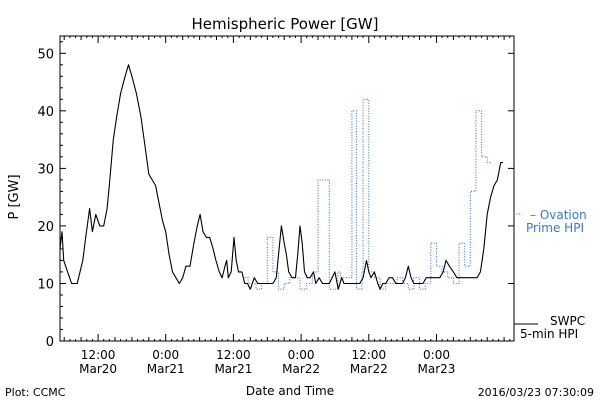 The image size is (600, 400). Describe the element at coordinates (555, 228) in the screenshot. I see `legend-ovation-line2: Prime HPI` at that location.